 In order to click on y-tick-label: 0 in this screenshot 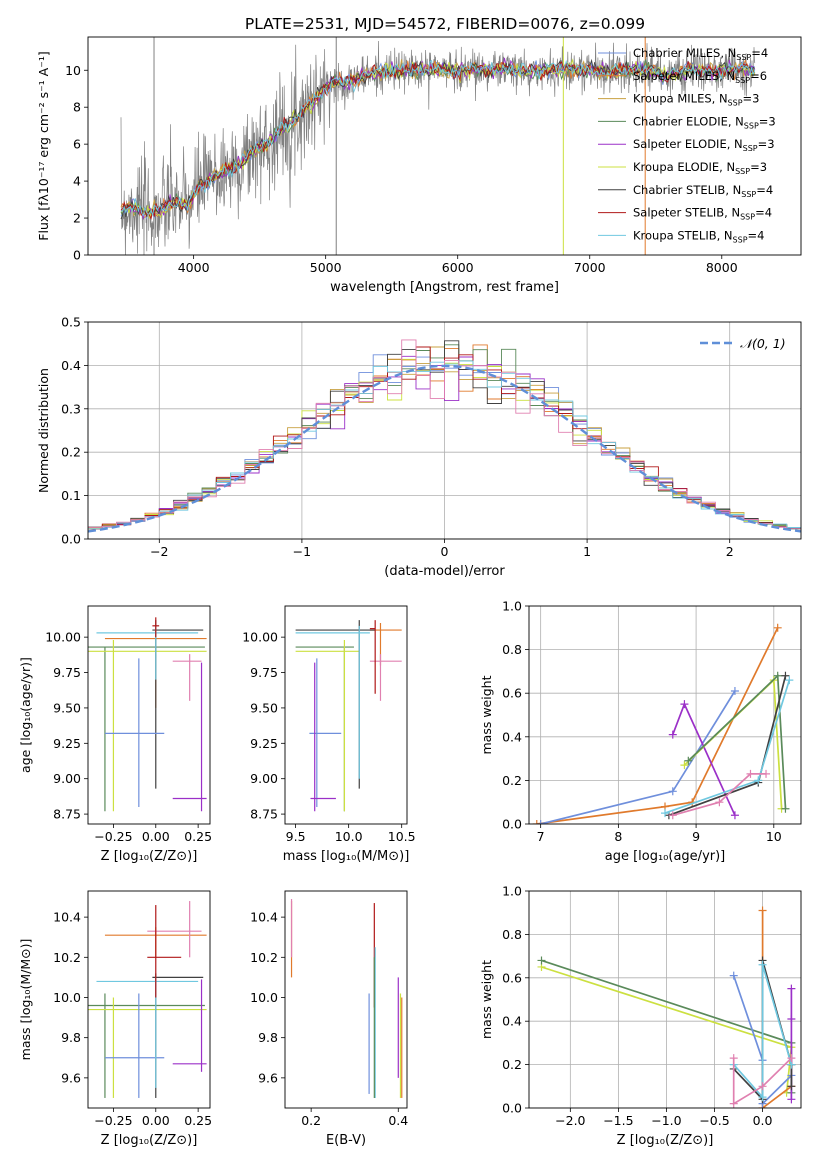, I will do `click(77, 255)`.